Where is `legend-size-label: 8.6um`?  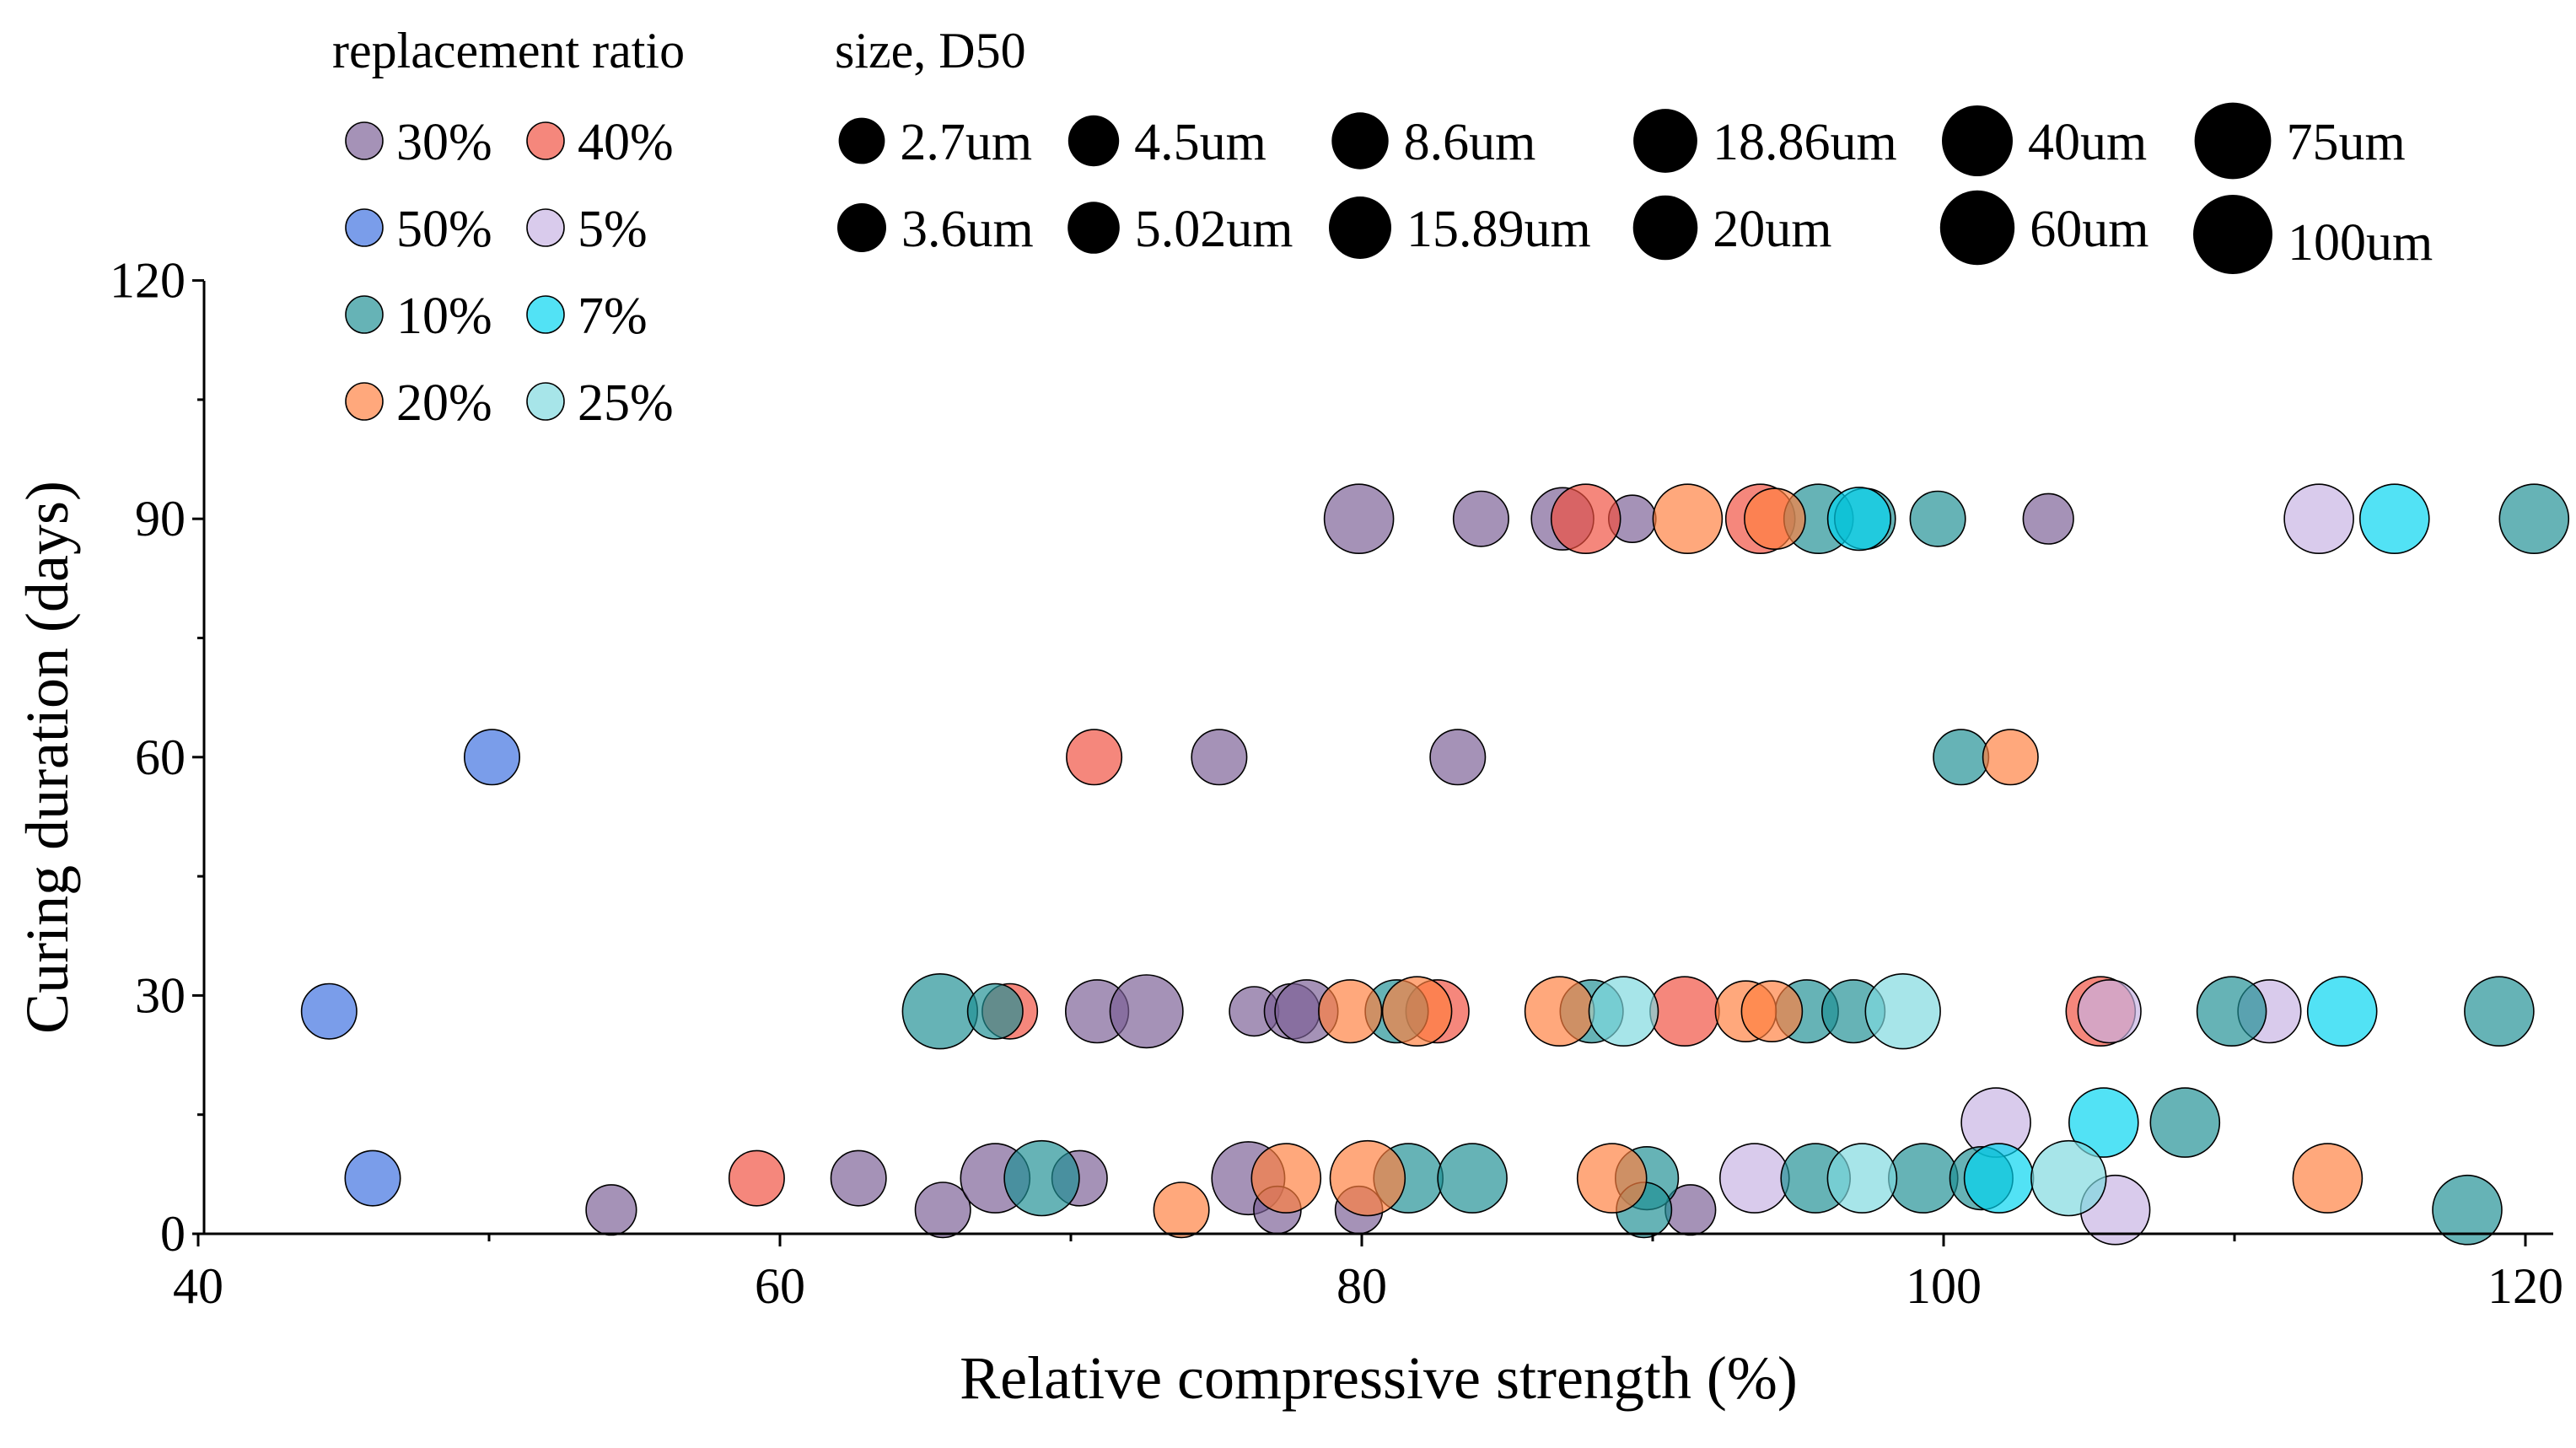
legend-size-label: 8.6um is located at coordinates (1470, 142).